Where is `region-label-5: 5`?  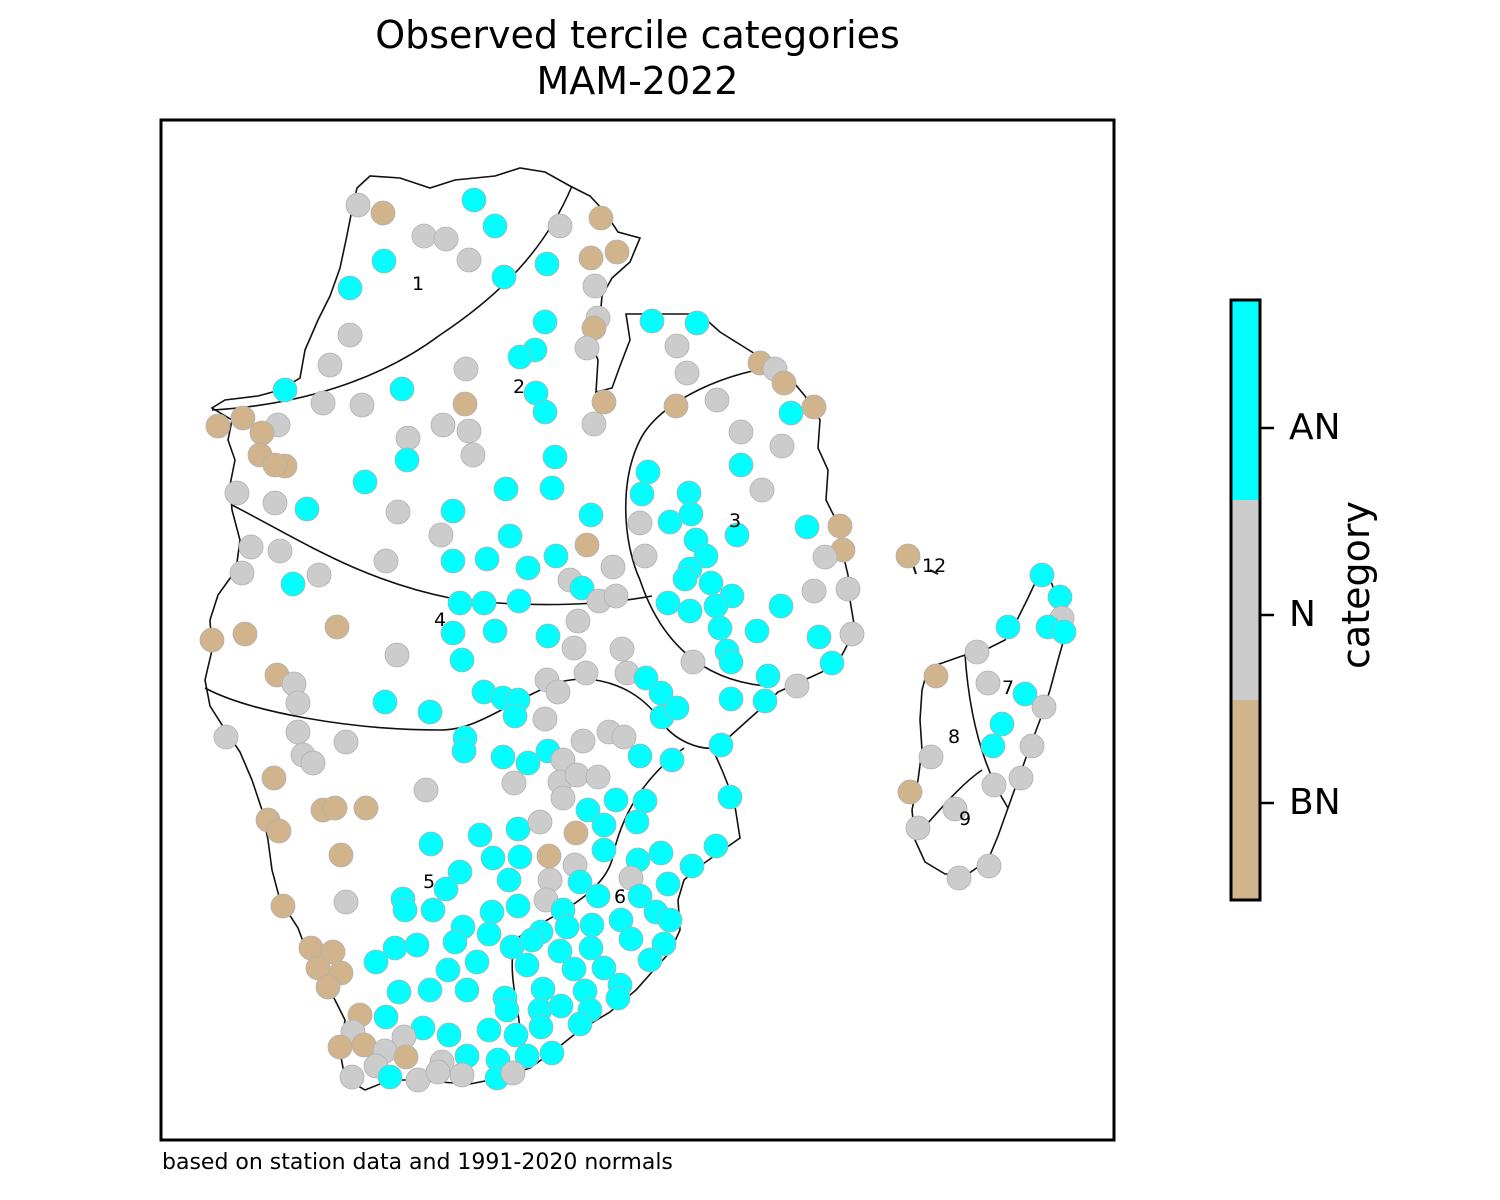
region-label-5: 5 is located at coordinates (429, 882).